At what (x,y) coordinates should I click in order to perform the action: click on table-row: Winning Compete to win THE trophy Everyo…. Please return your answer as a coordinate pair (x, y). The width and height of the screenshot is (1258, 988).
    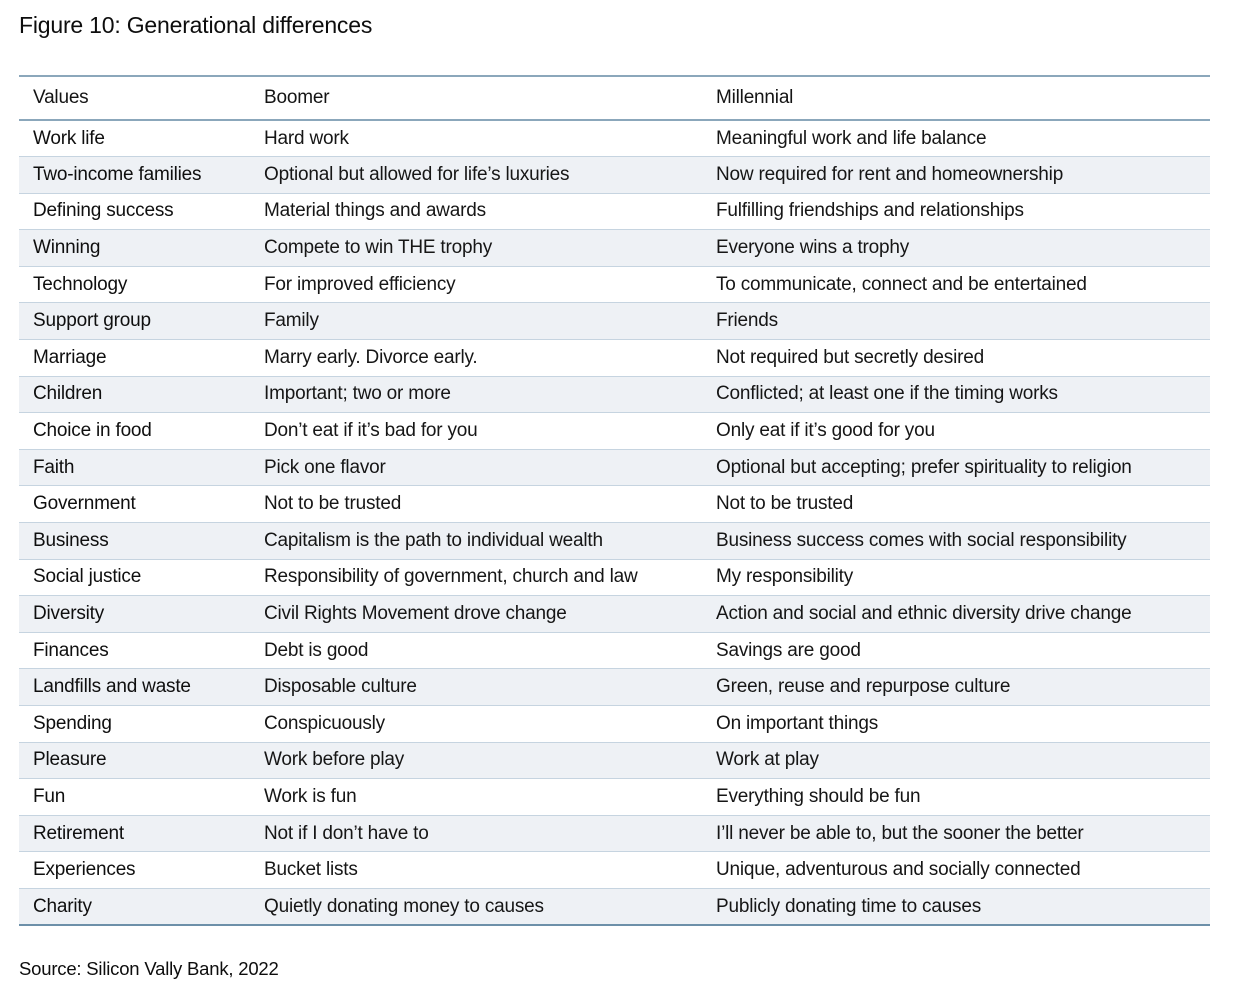
    Looking at the image, I should click on (614, 248).